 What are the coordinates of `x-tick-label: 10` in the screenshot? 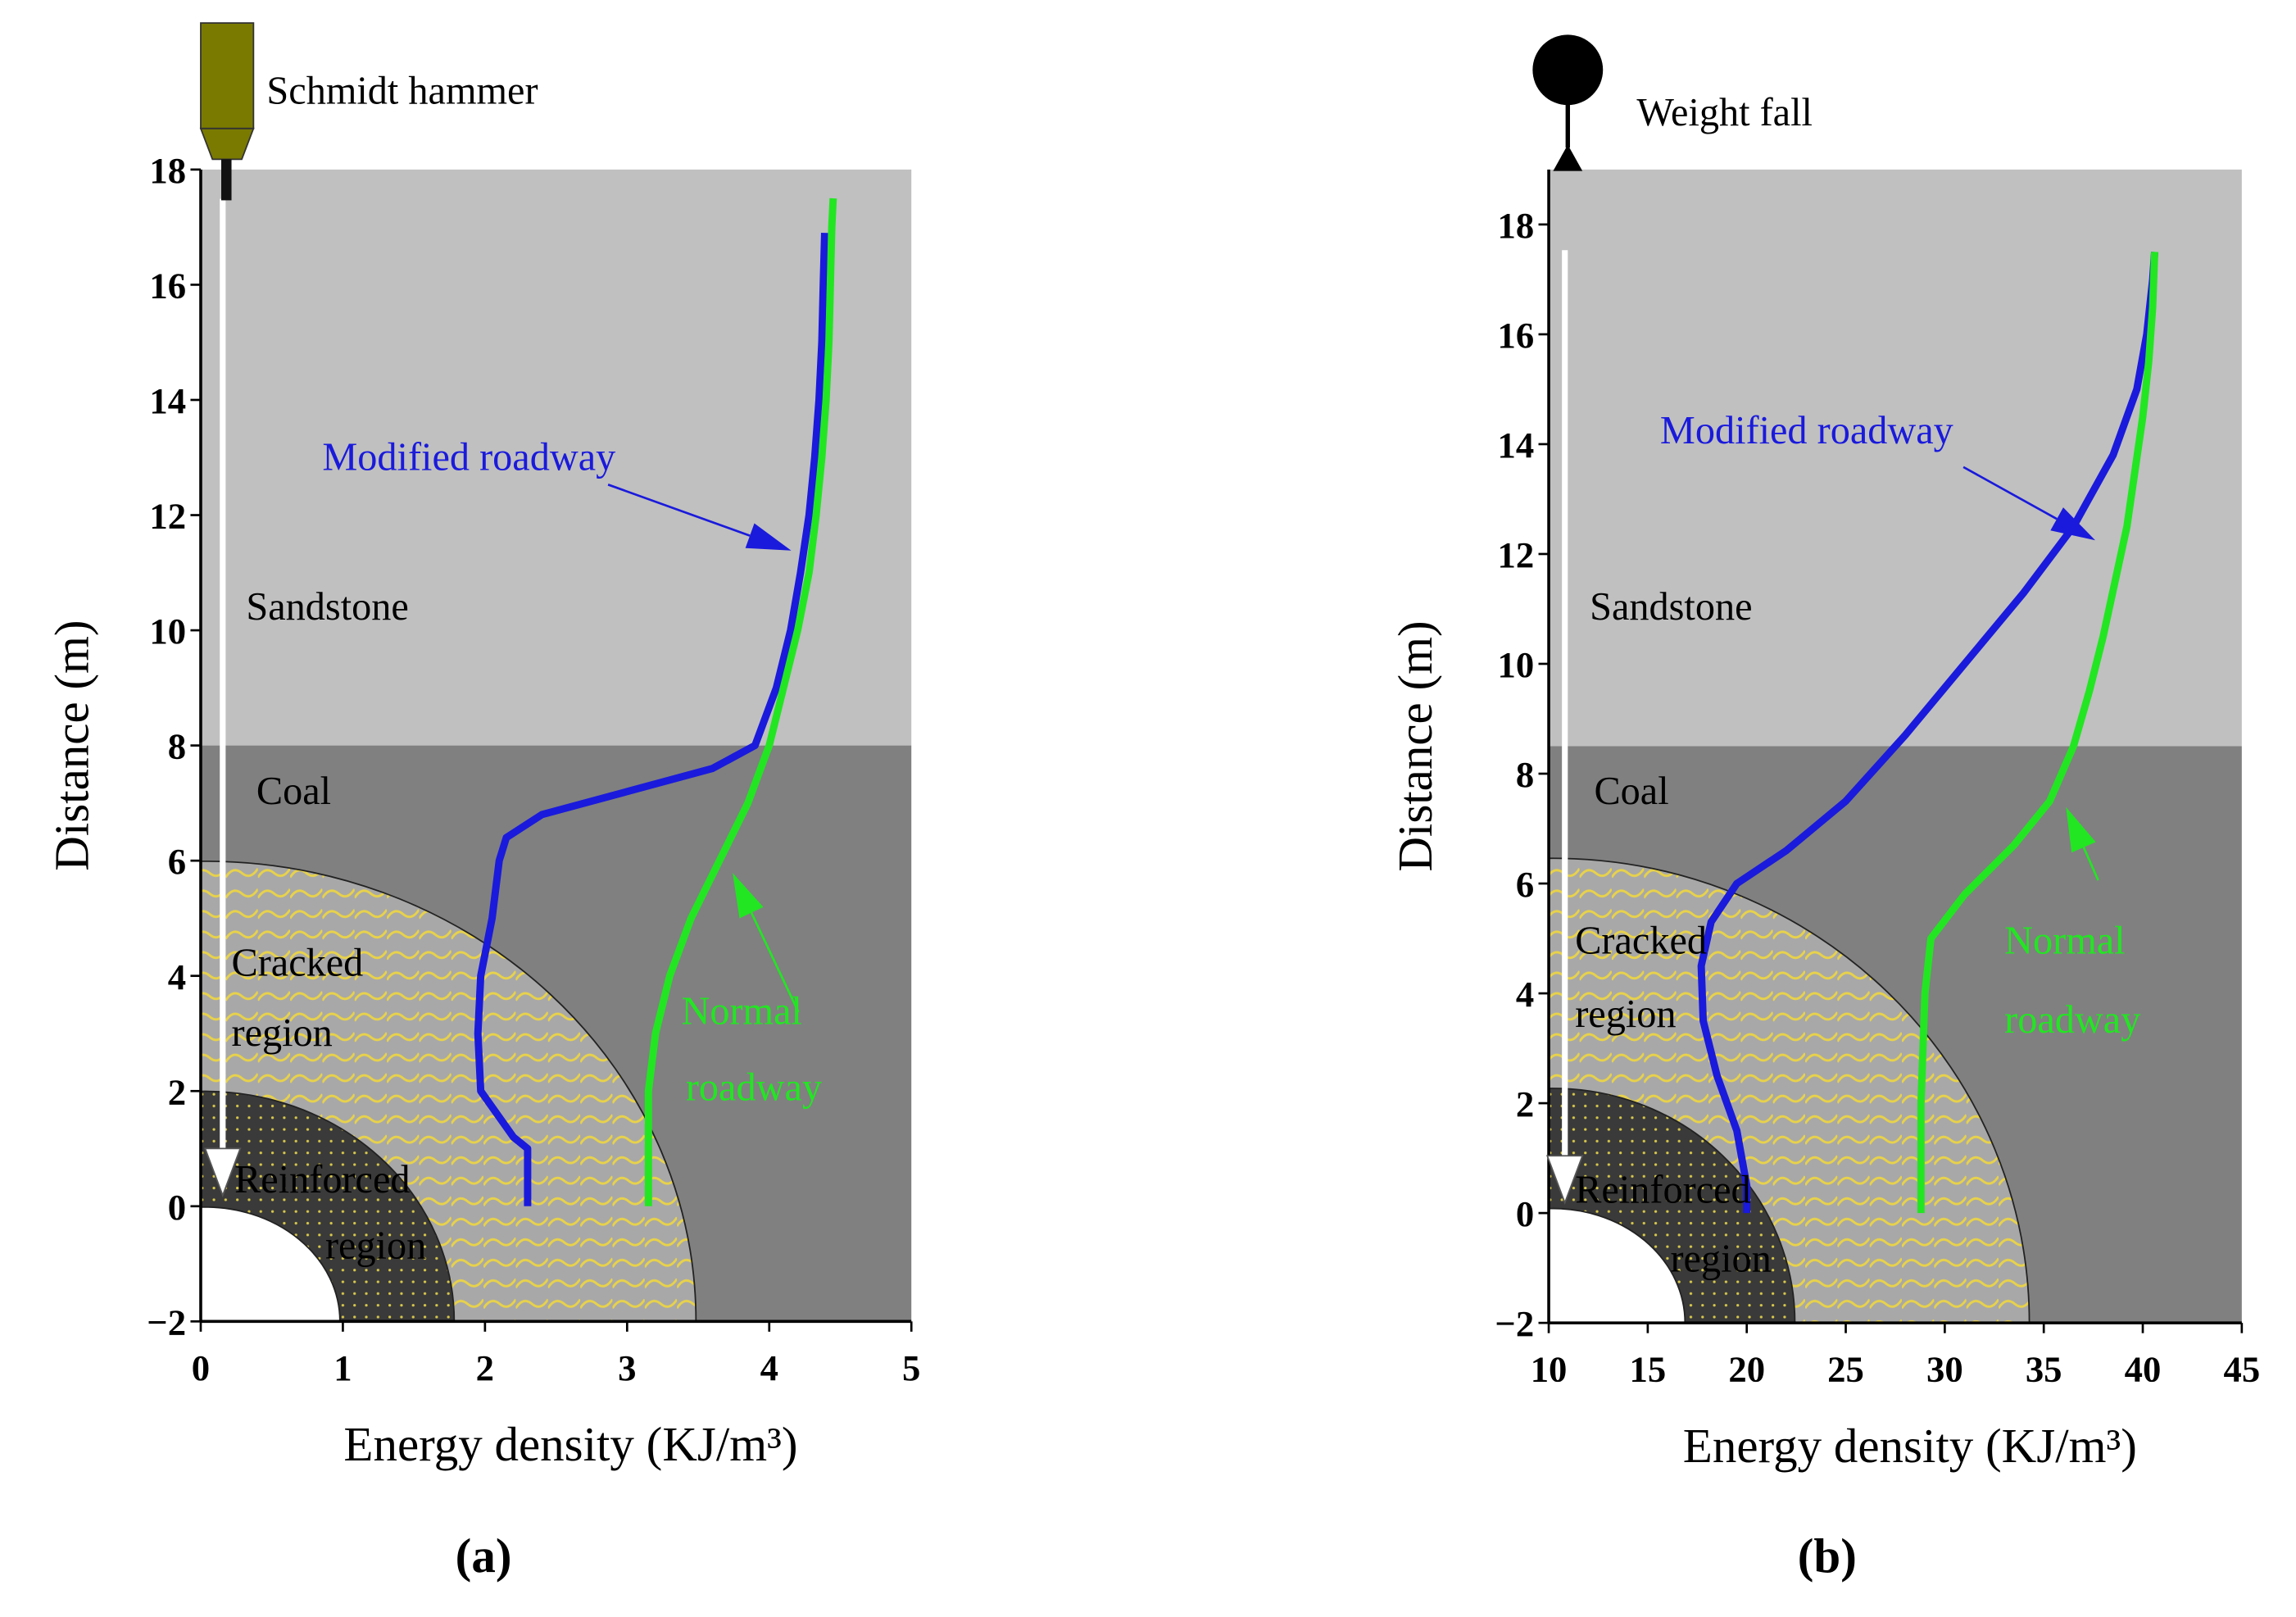 It's located at (1549, 1369).